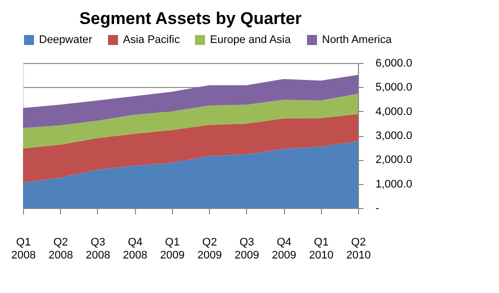  I want to click on chart-title: Segment Assets by Quarter, so click(190, 18).